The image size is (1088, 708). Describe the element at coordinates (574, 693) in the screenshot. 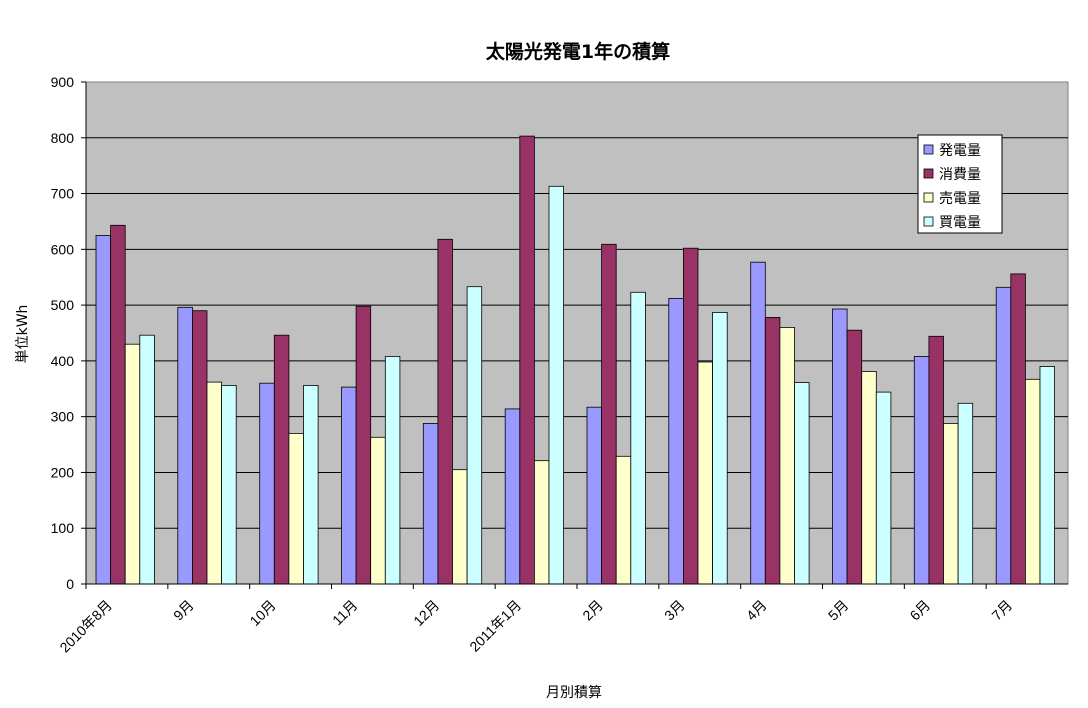

I see `x-axis-label: 月別積算` at that location.